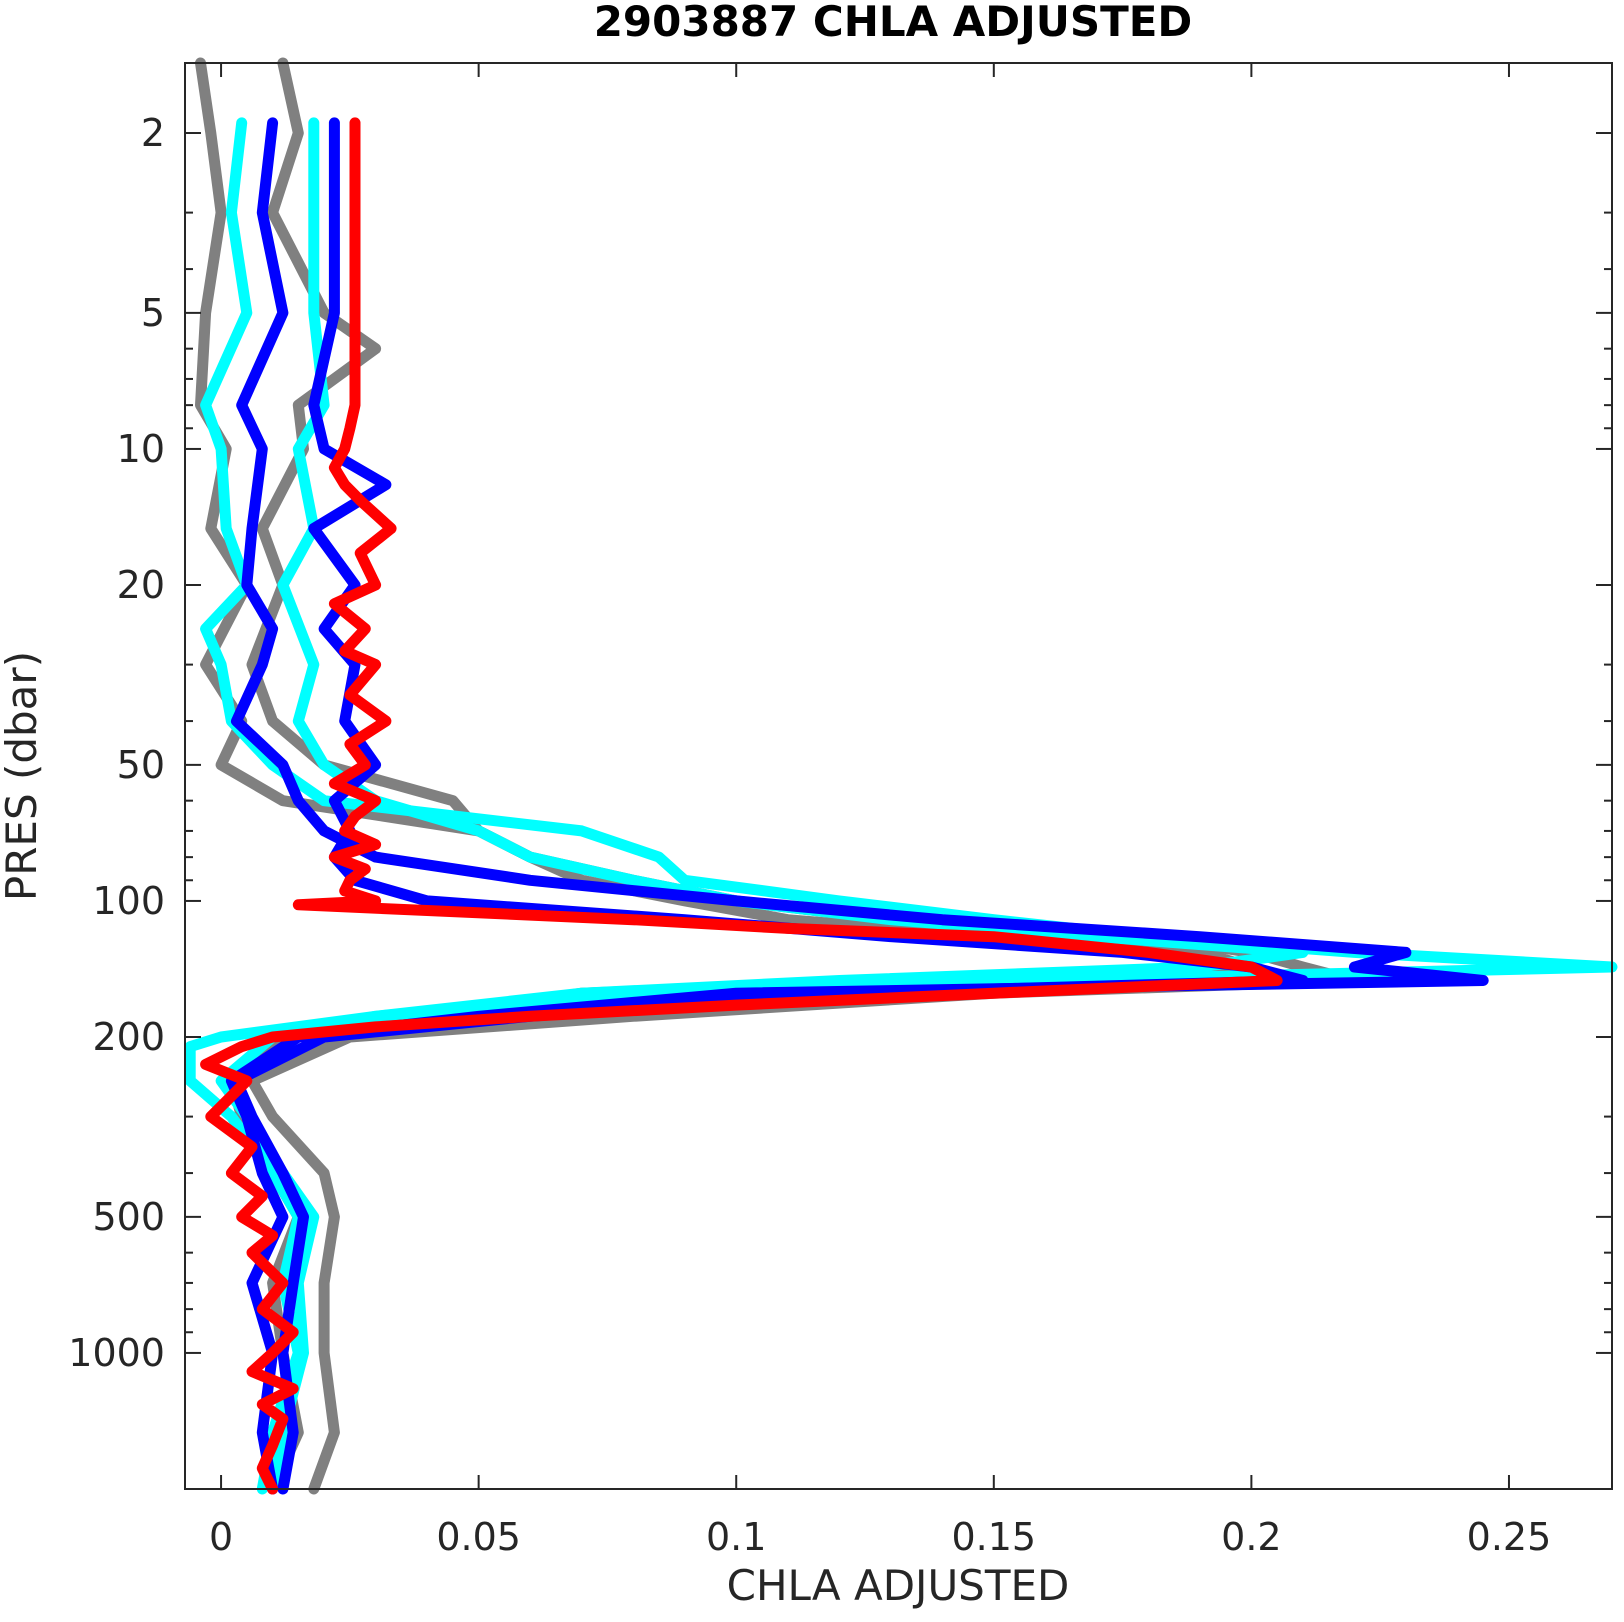  Describe the element at coordinates (736, 1537) in the screenshot. I see `x-tick-label: 0.1` at that location.